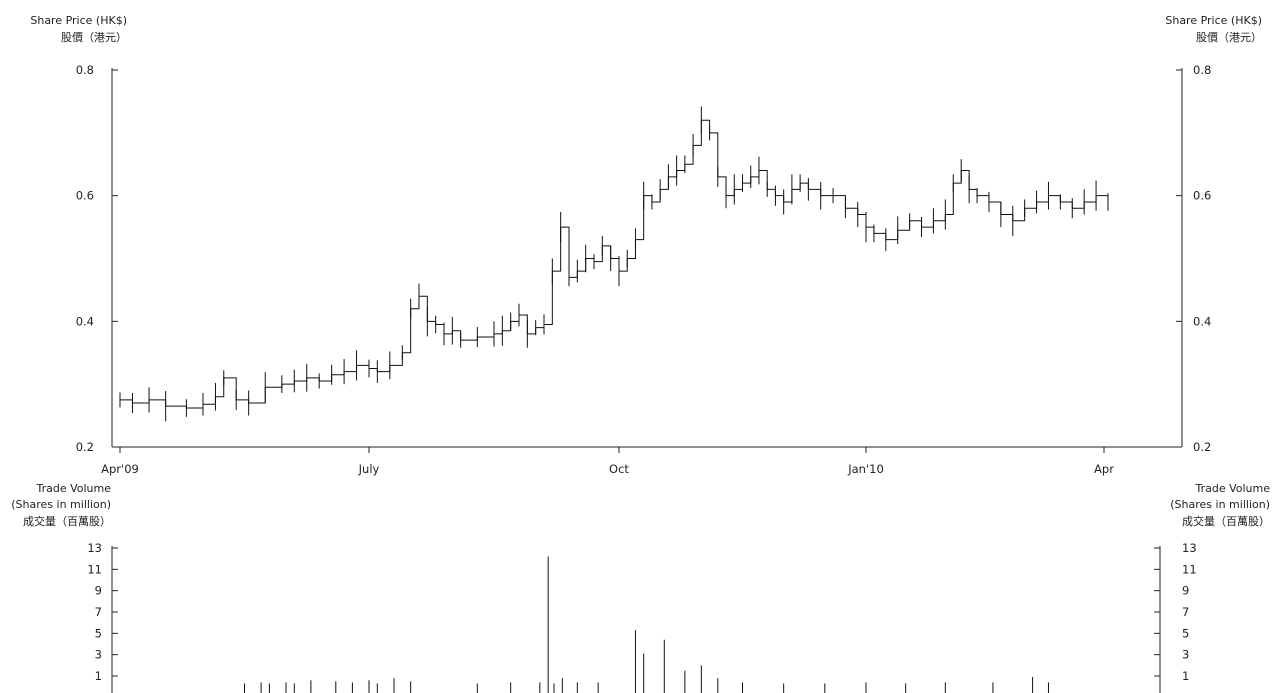 The image size is (1276, 693). I want to click on price-xtick-label: Apr'09, so click(120, 469).